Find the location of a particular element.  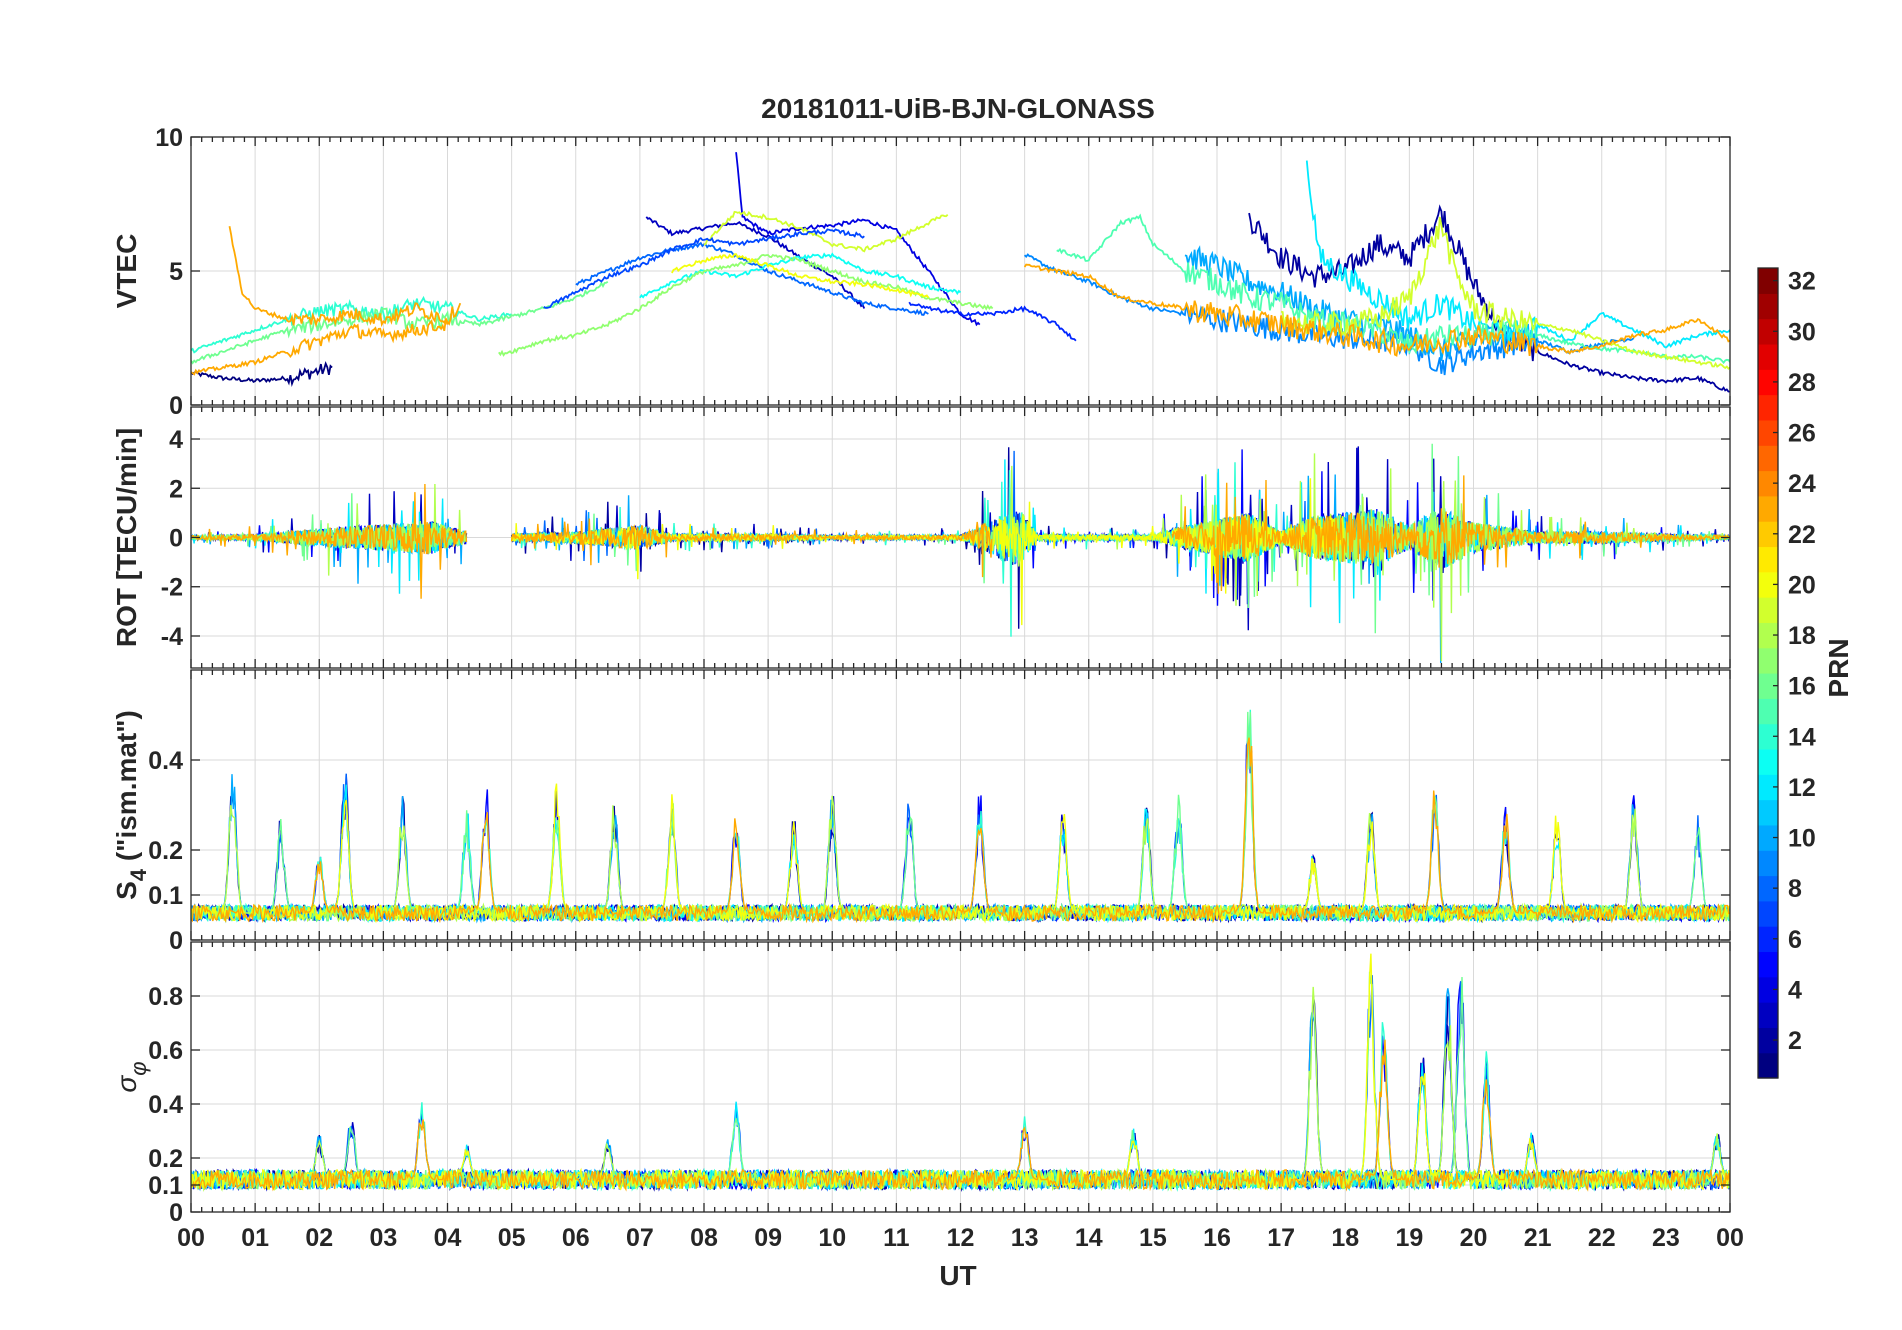

y-axis-label-main: S is located at coordinates (126, 890).